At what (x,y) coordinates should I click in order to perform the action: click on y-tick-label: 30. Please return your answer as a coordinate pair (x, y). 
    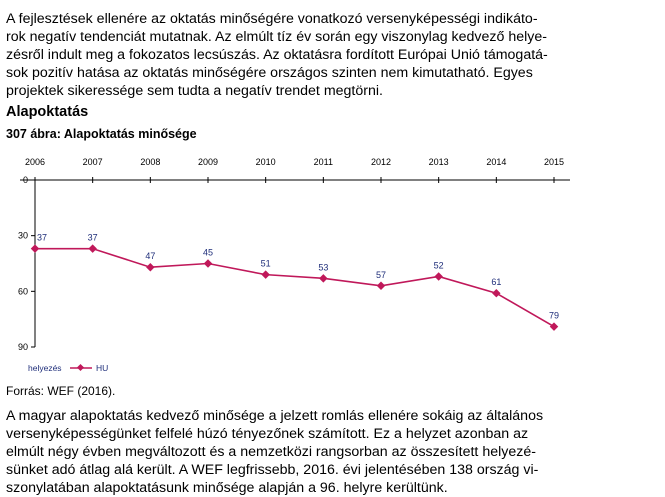
    Looking at the image, I should click on (23, 236).